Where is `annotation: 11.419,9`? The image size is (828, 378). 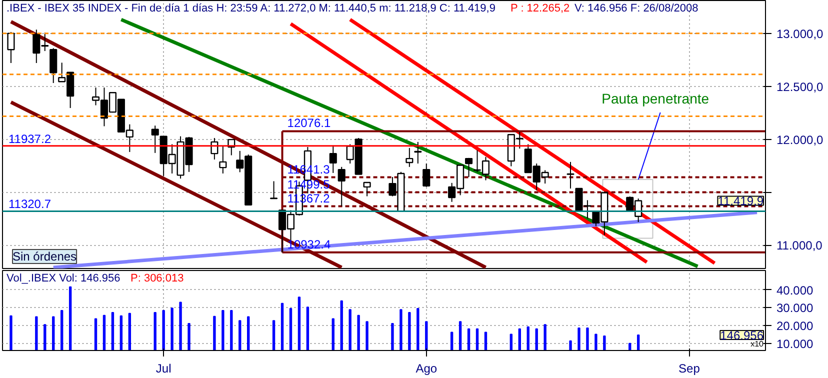
annotation: 11.419,9 is located at coordinates (741, 201).